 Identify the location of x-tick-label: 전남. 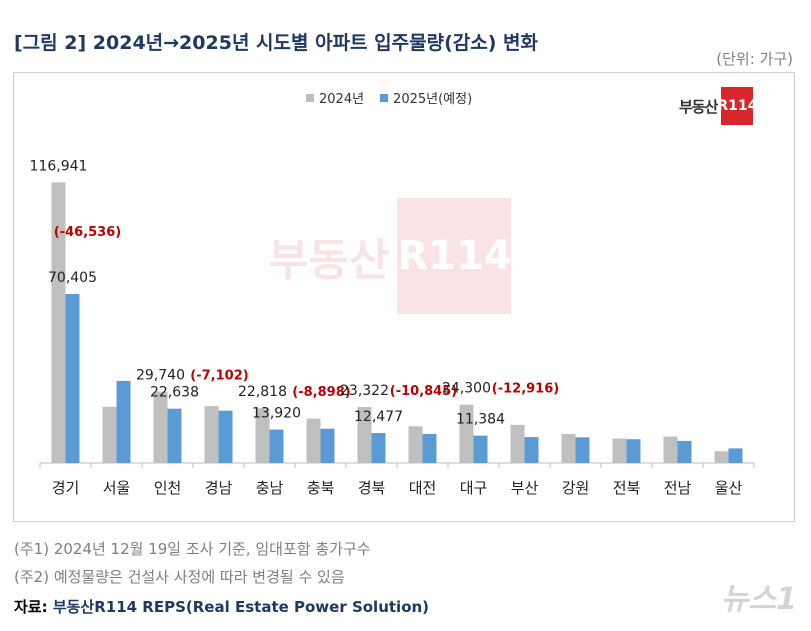
(678, 488).